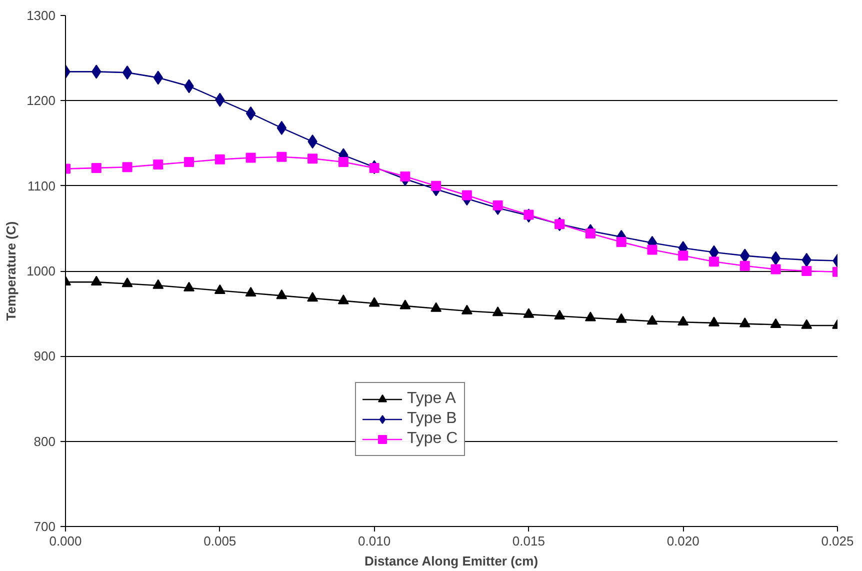 This screenshot has height=571, width=862. What do you see at coordinates (41, 271) in the screenshot?
I see `y-tick-label: 1000` at bounding box center [41, 271].